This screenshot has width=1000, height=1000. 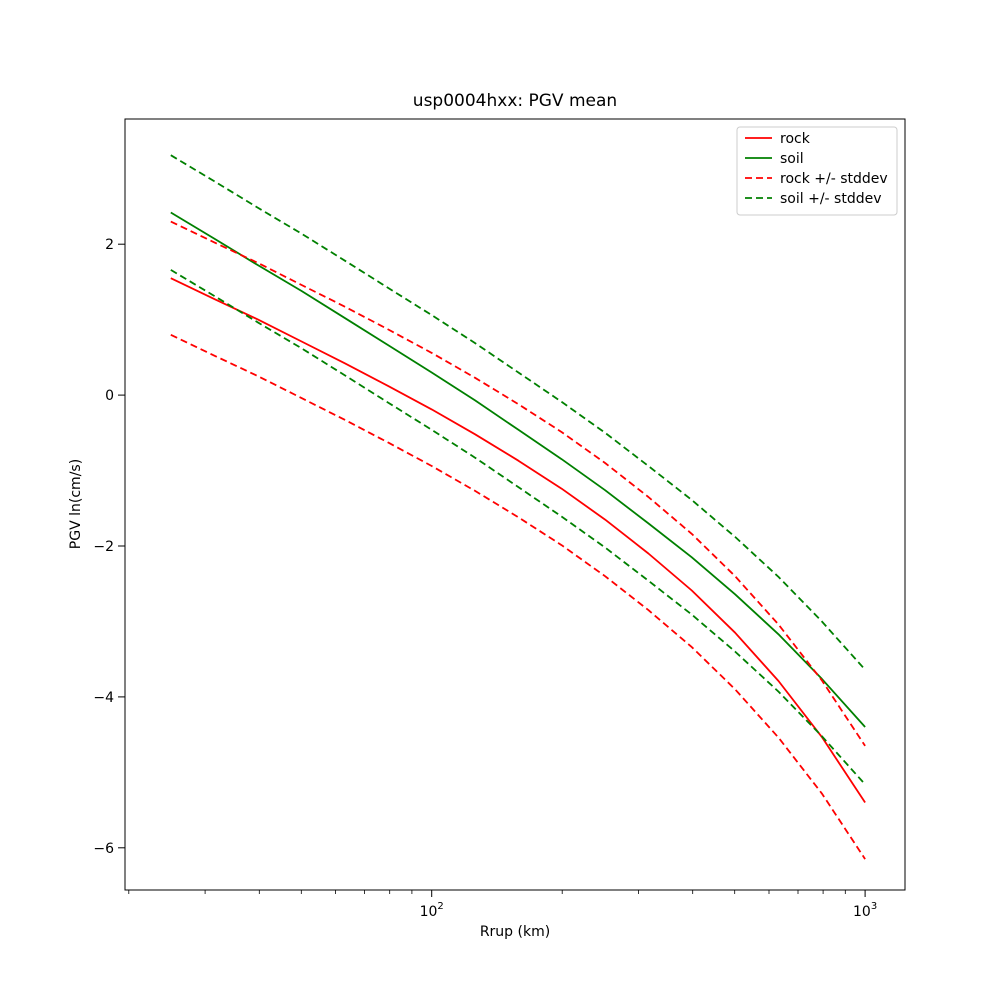 What do you see at coordinates (792, 159) in the screenshot?
I see `legend-label-2: soil` at bounding box center [792, 159].